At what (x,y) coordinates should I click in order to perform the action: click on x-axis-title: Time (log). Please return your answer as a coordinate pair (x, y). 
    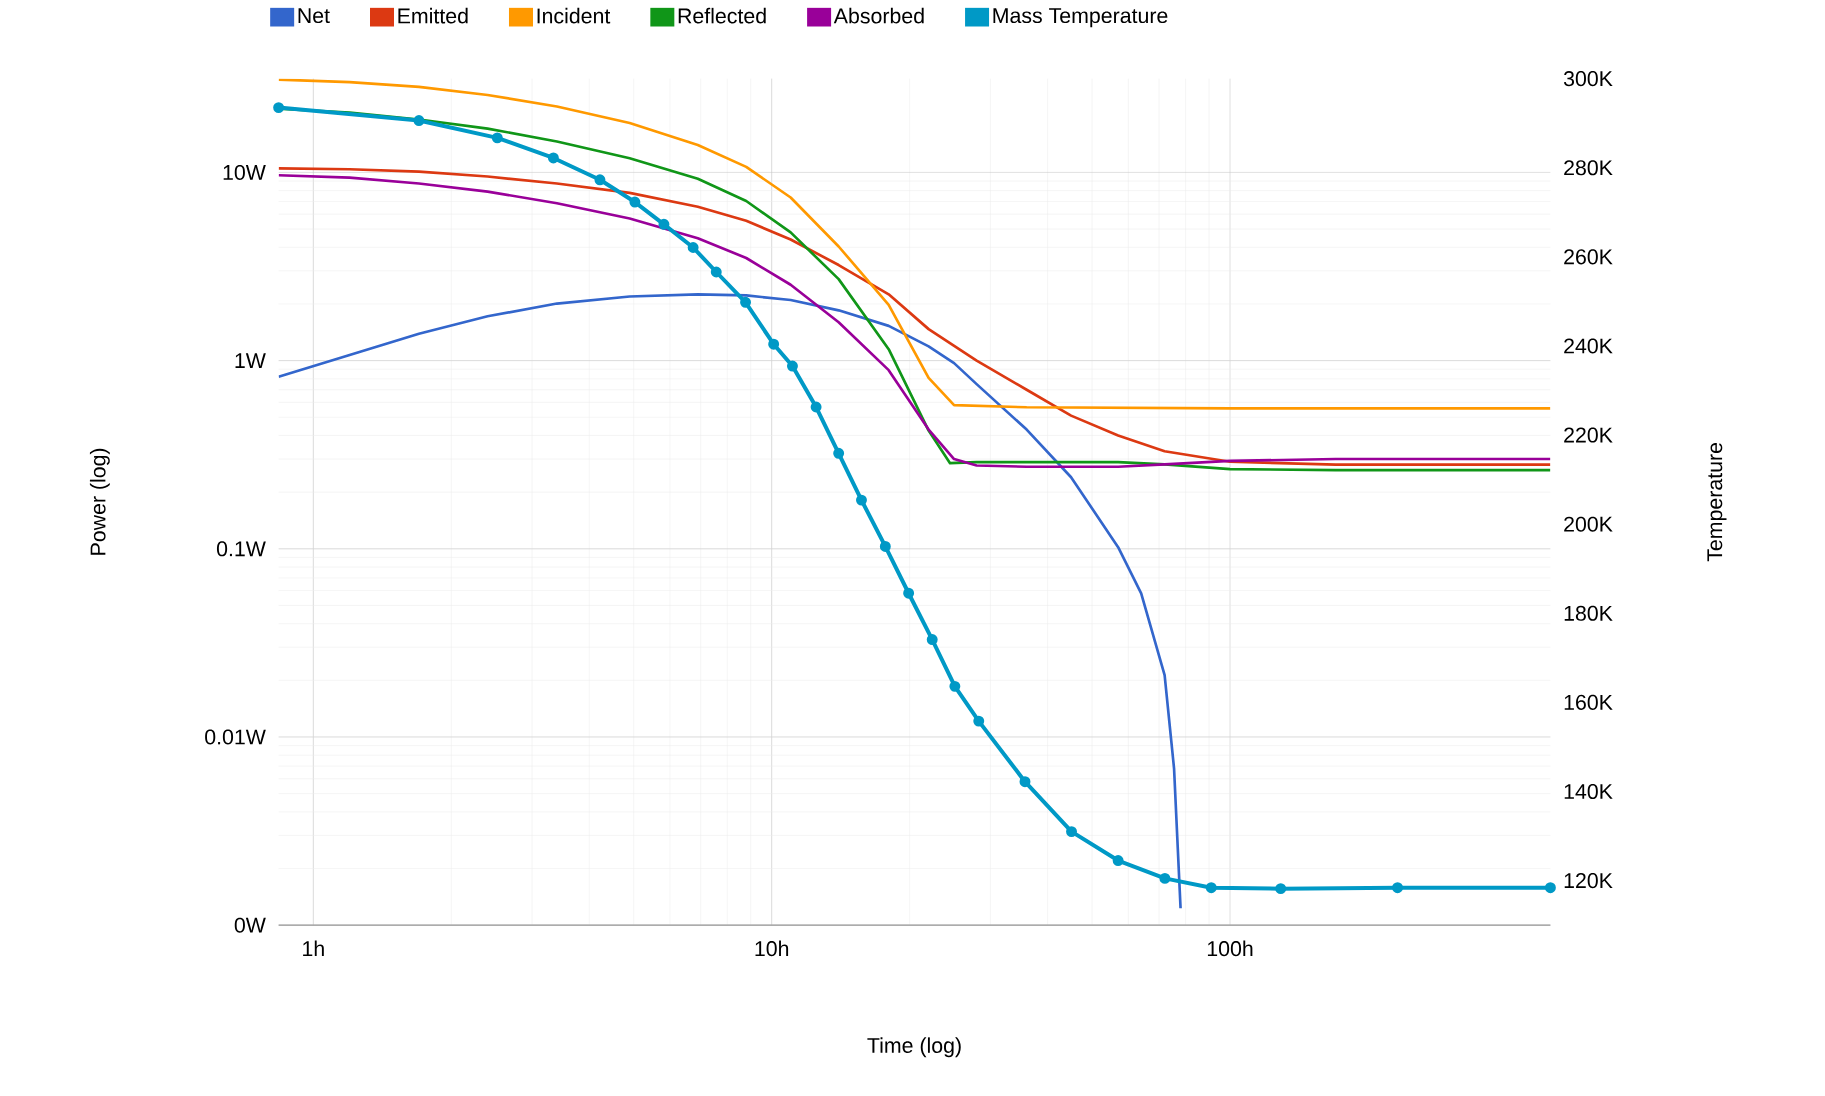
    Looking at the image, I should click on (914, 1047).